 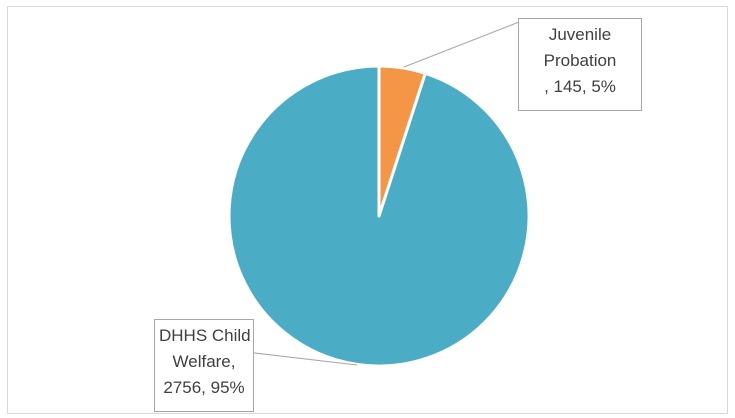 I want to click on data-label-juvenile-probation: Juvenile Probation , 145, 5%, so click(x=580, y=64).